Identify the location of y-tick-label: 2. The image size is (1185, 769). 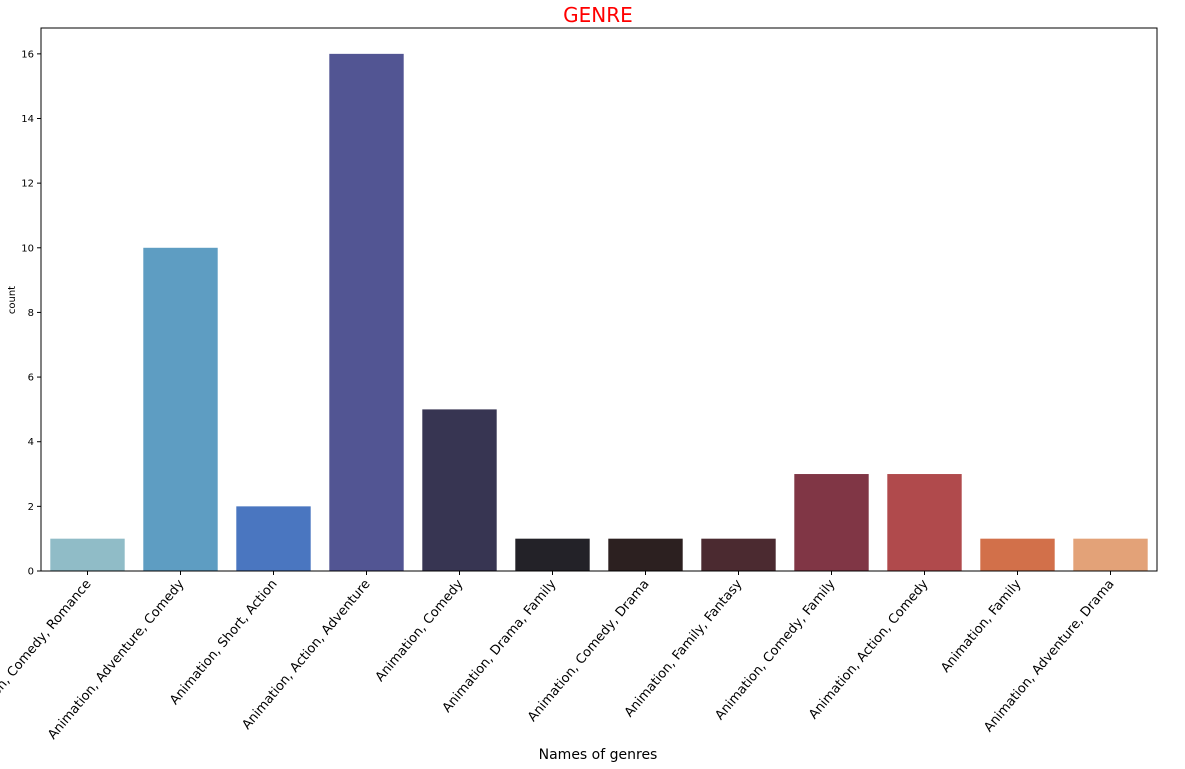
(31, 507).